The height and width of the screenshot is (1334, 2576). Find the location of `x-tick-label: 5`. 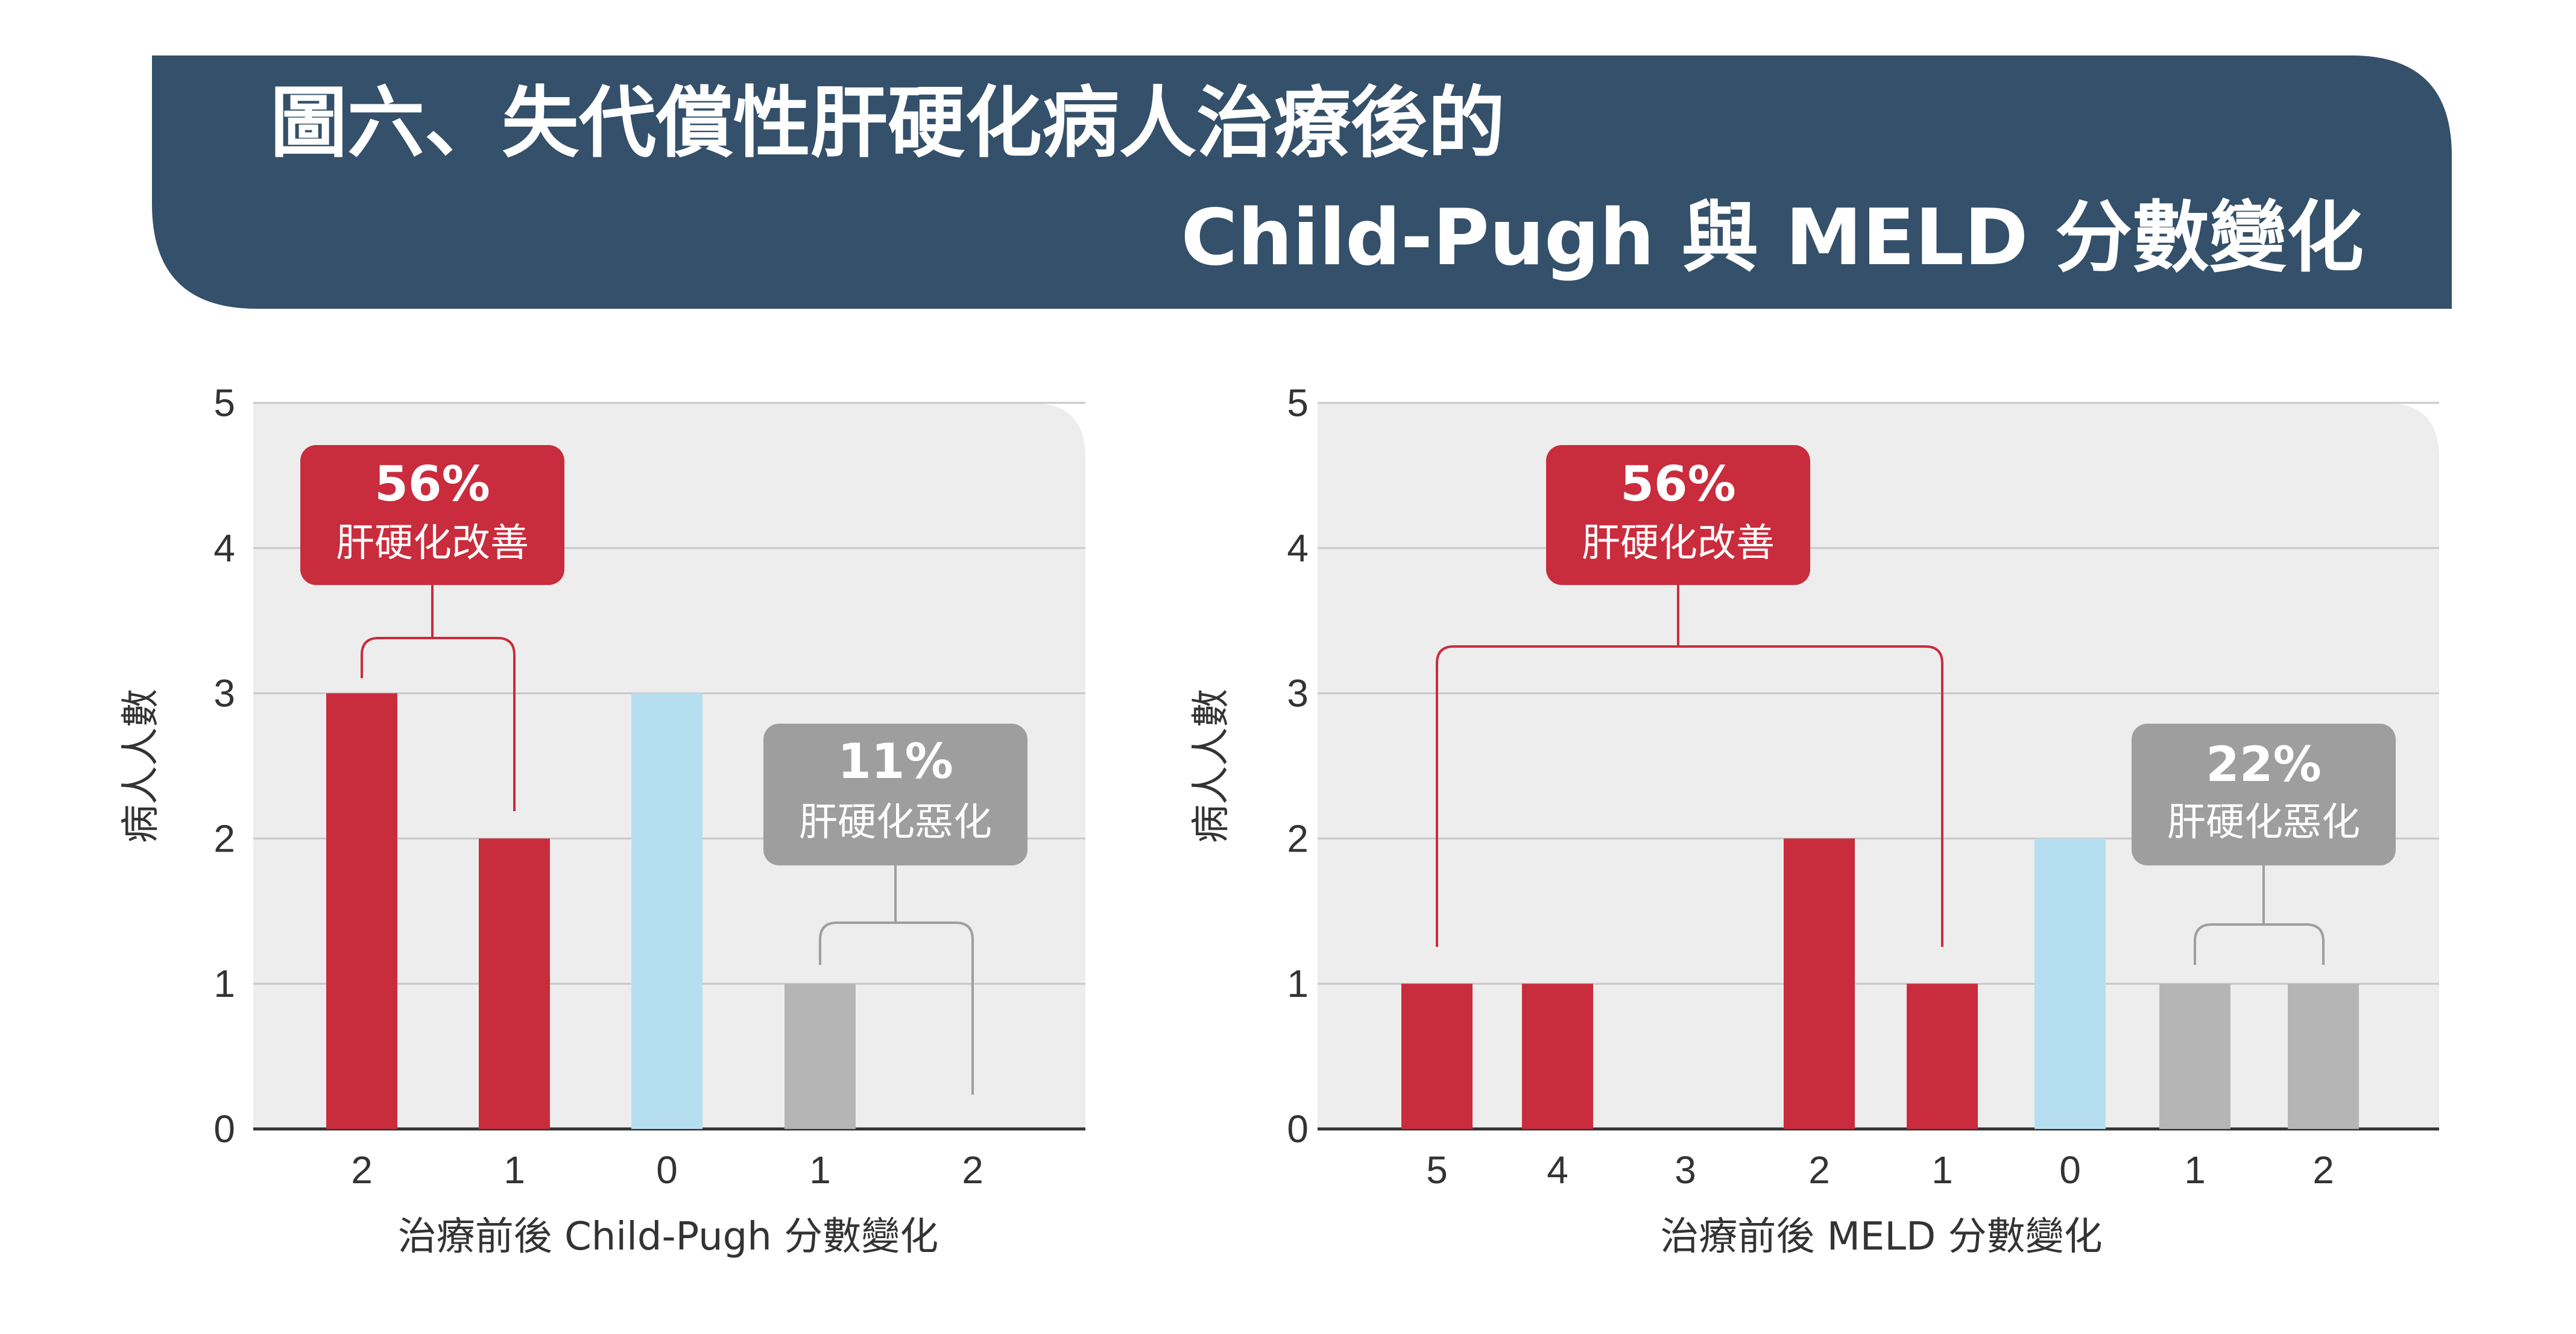

x-tick-label: 5 is located at coordinates (1437, 1170).